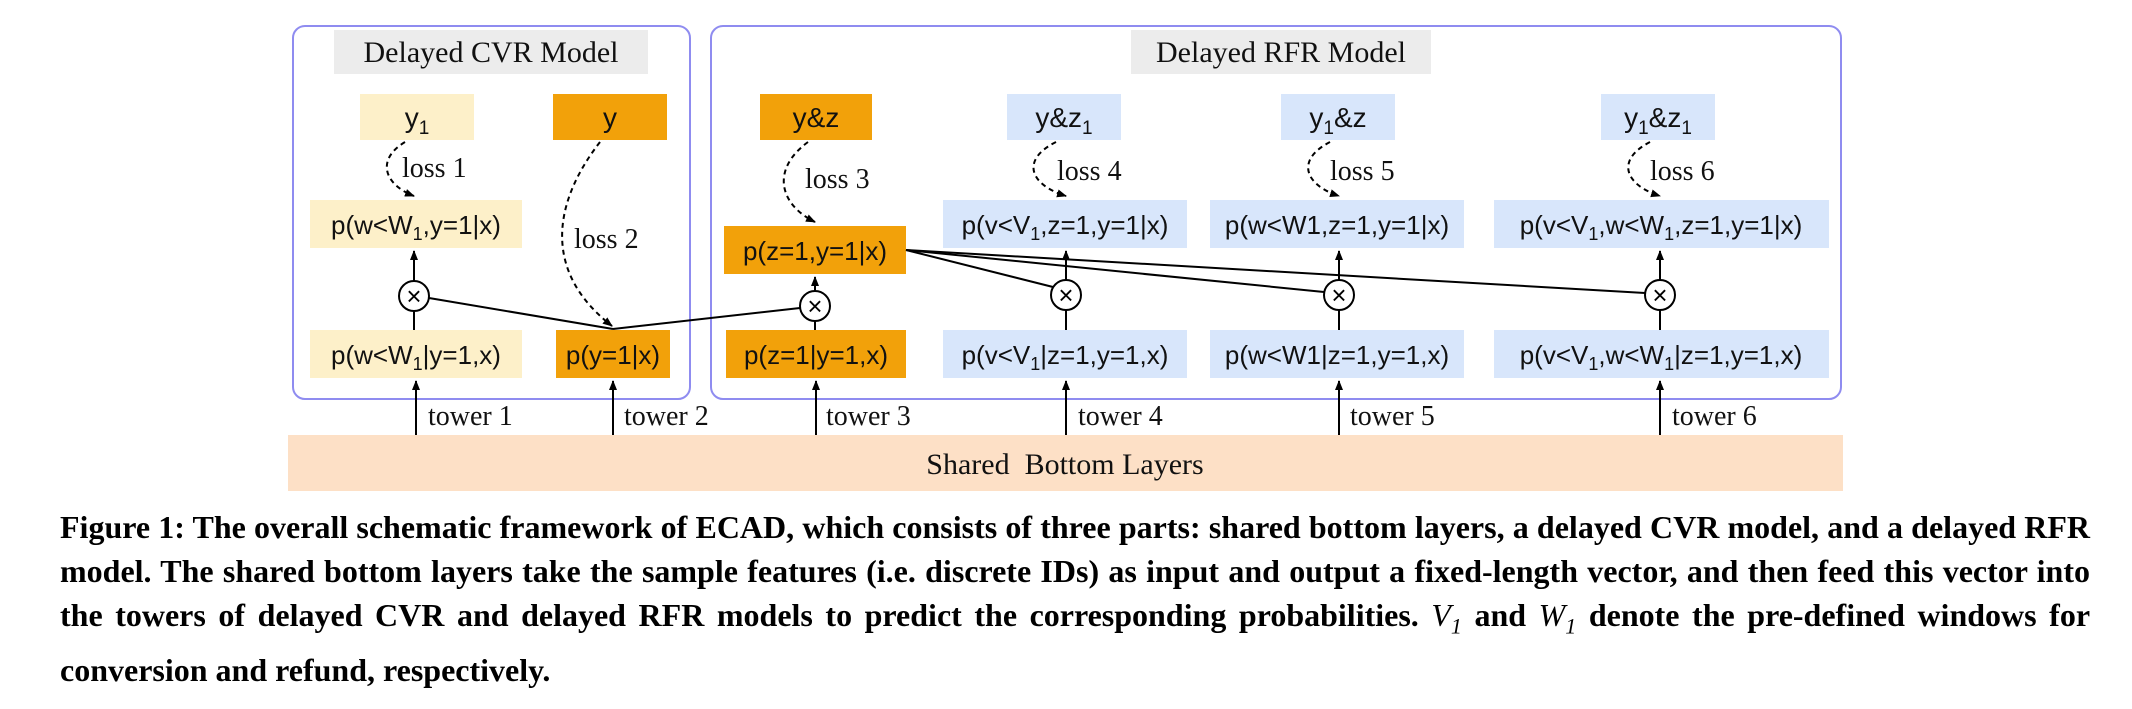 This screenshot has height=709, width=2132. I want to click on label-y1z-box, so click(1338, 117).